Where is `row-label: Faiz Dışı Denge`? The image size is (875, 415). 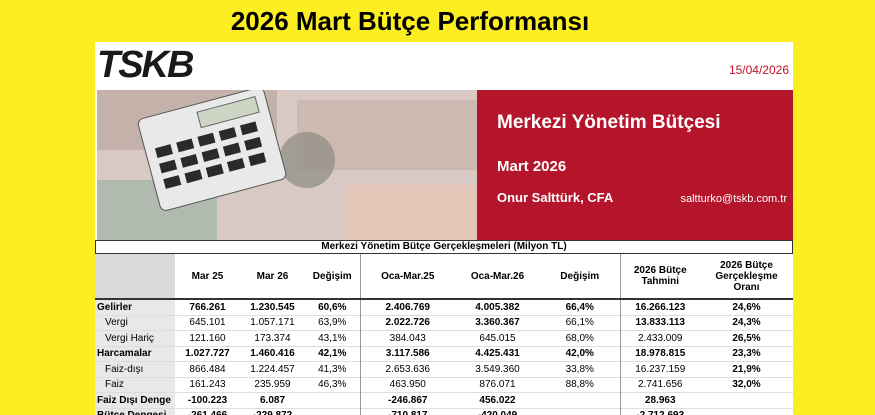
row-label: Faiz Dışı Denge is located at coordinates (135, 400).